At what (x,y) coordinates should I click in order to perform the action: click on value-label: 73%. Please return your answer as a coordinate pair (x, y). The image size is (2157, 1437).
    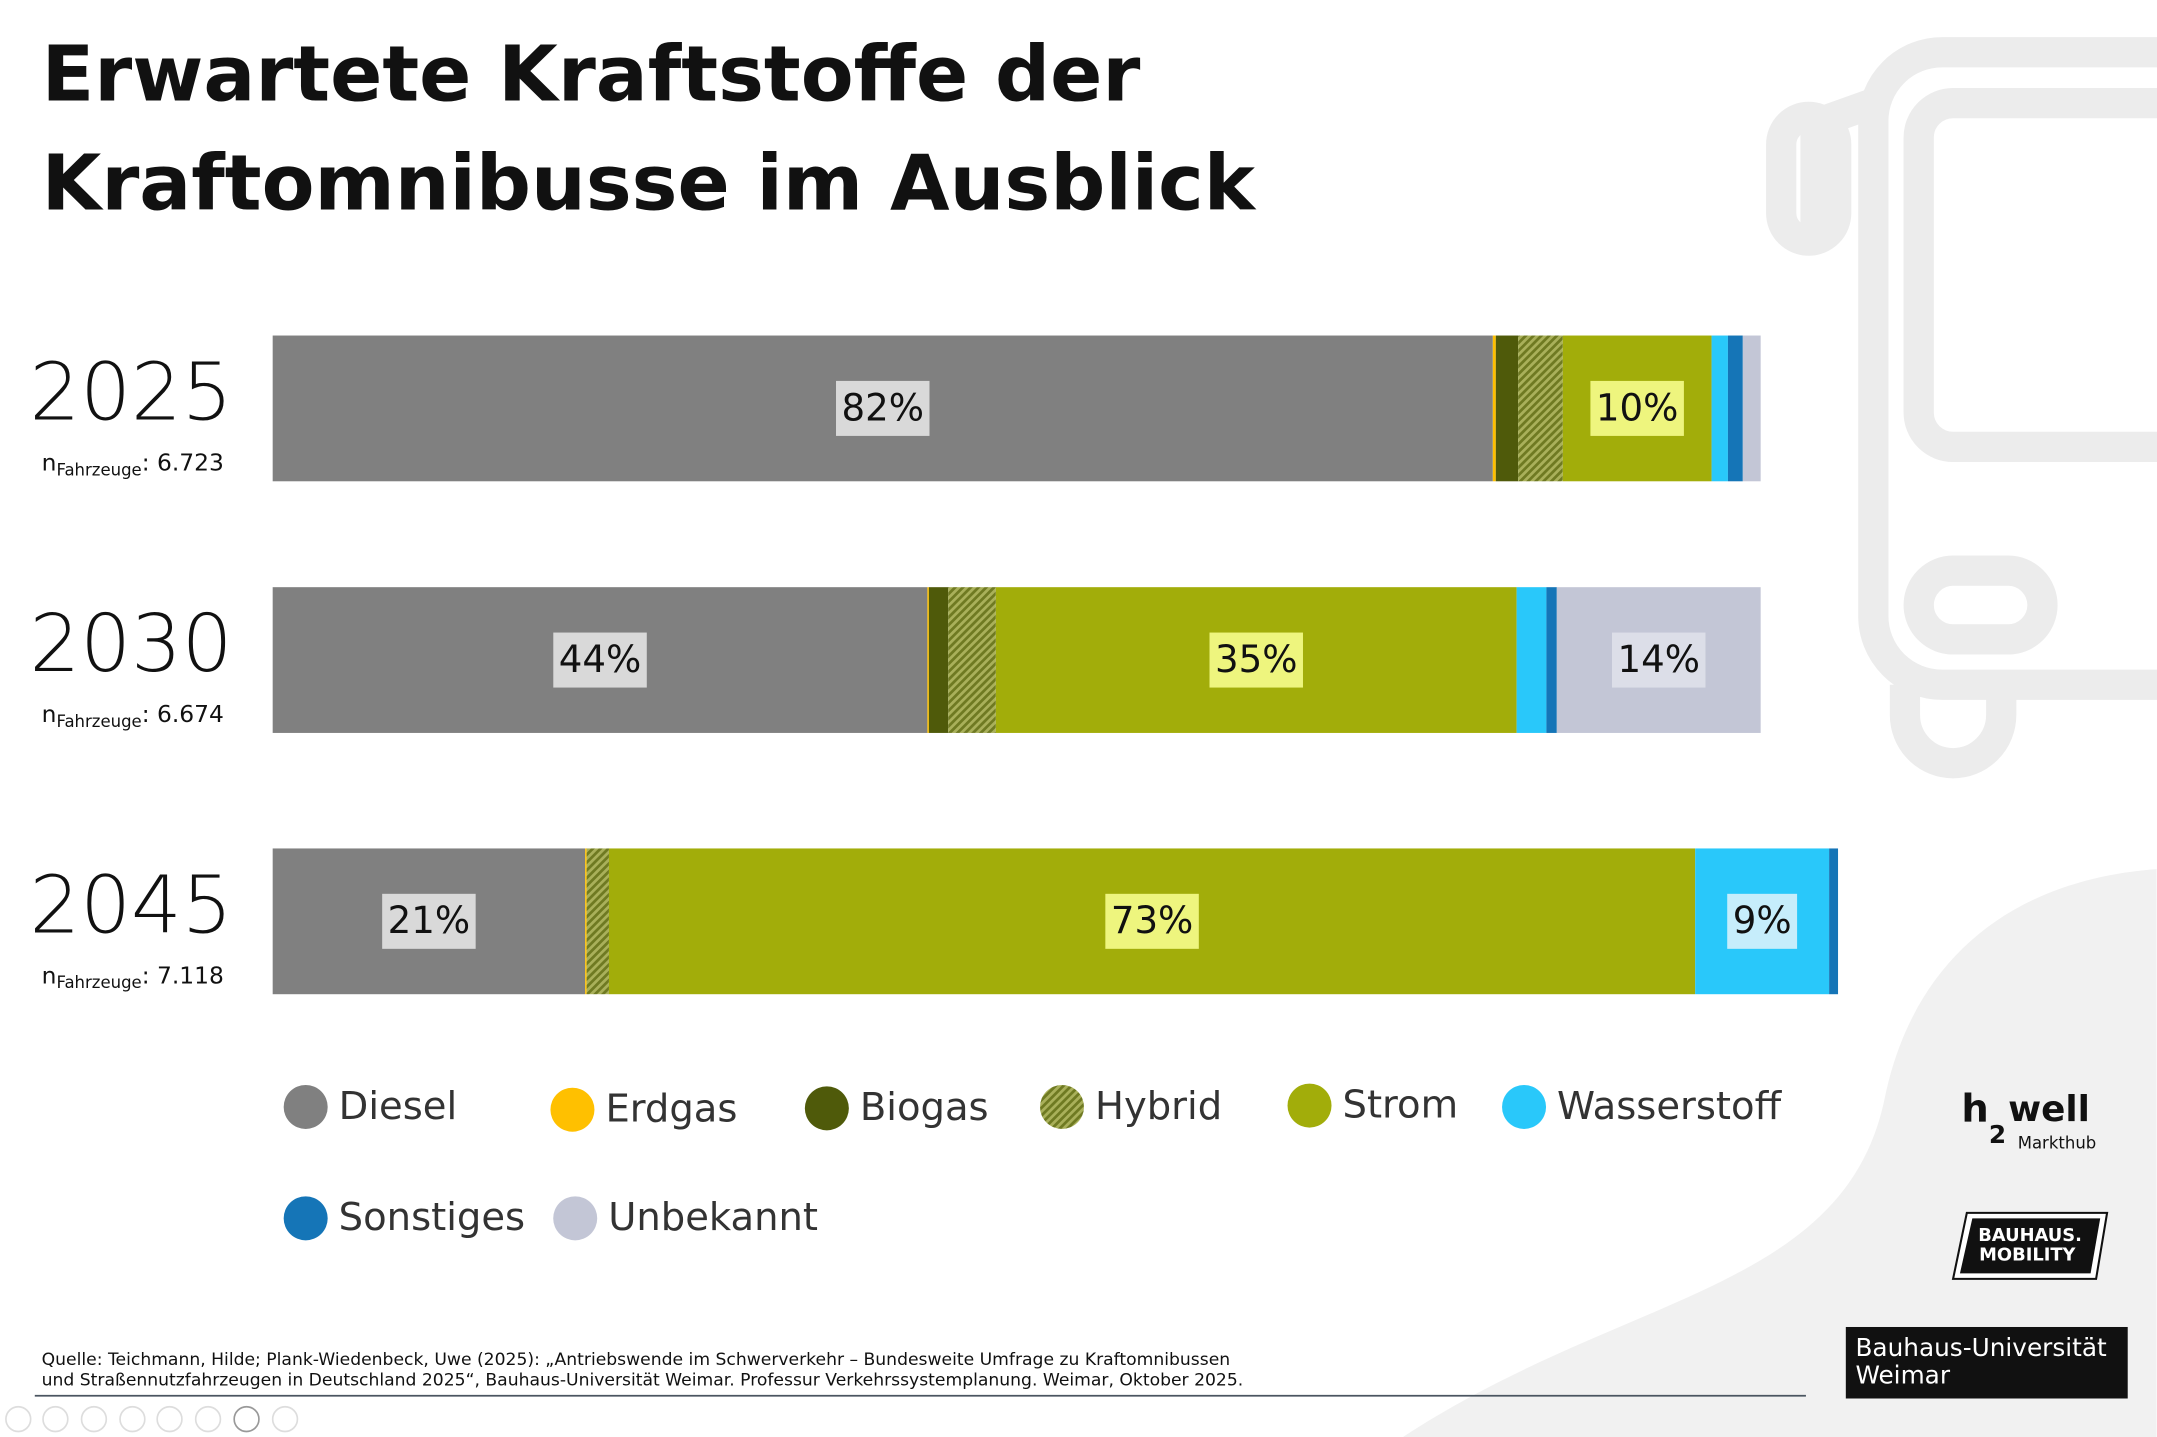
    Looking at the image, I should click on (1152, 920).